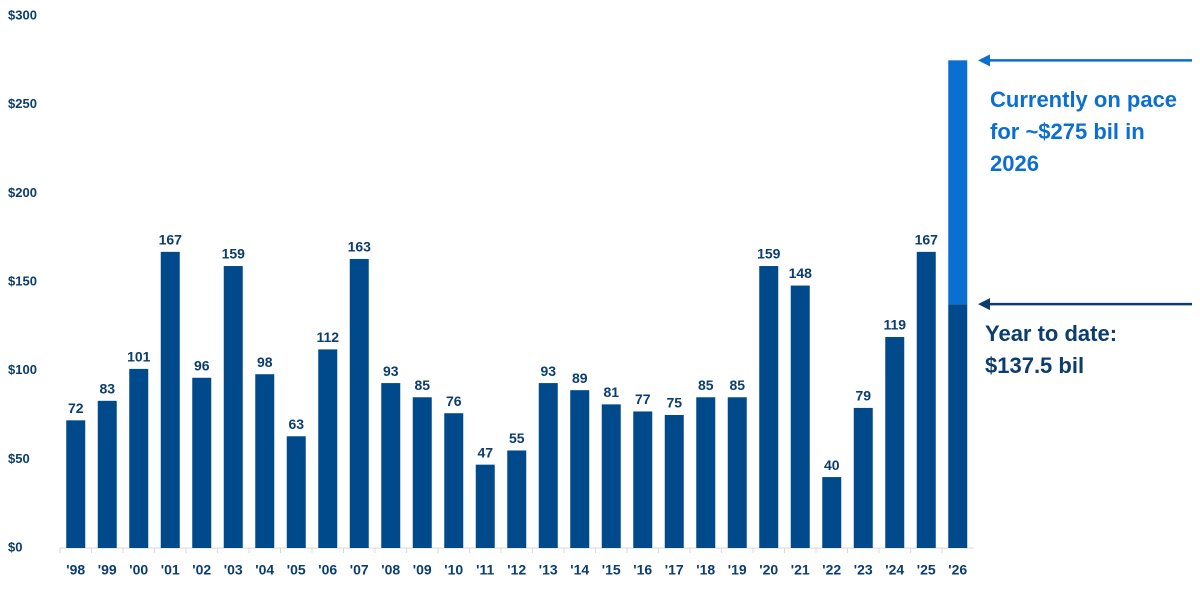 The height and width of the screenshot is (590, 1200). Describe the element at coordinates (202, 365) in the screenshot. I see `data-label: 96` at that location.